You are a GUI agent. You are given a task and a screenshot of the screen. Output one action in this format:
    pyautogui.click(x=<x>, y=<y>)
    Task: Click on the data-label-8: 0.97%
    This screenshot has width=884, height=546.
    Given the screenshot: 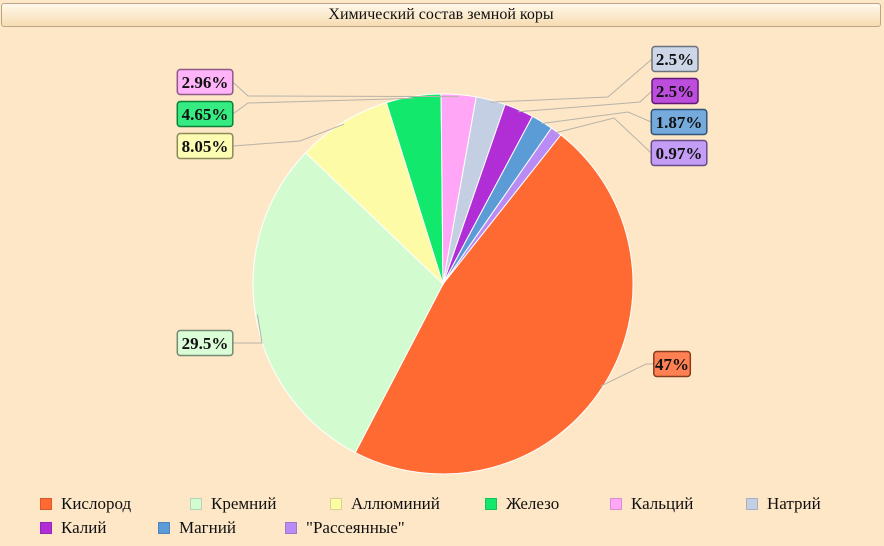 What is the action you would take?
    pyautogui.click(x=679, y=153)
    